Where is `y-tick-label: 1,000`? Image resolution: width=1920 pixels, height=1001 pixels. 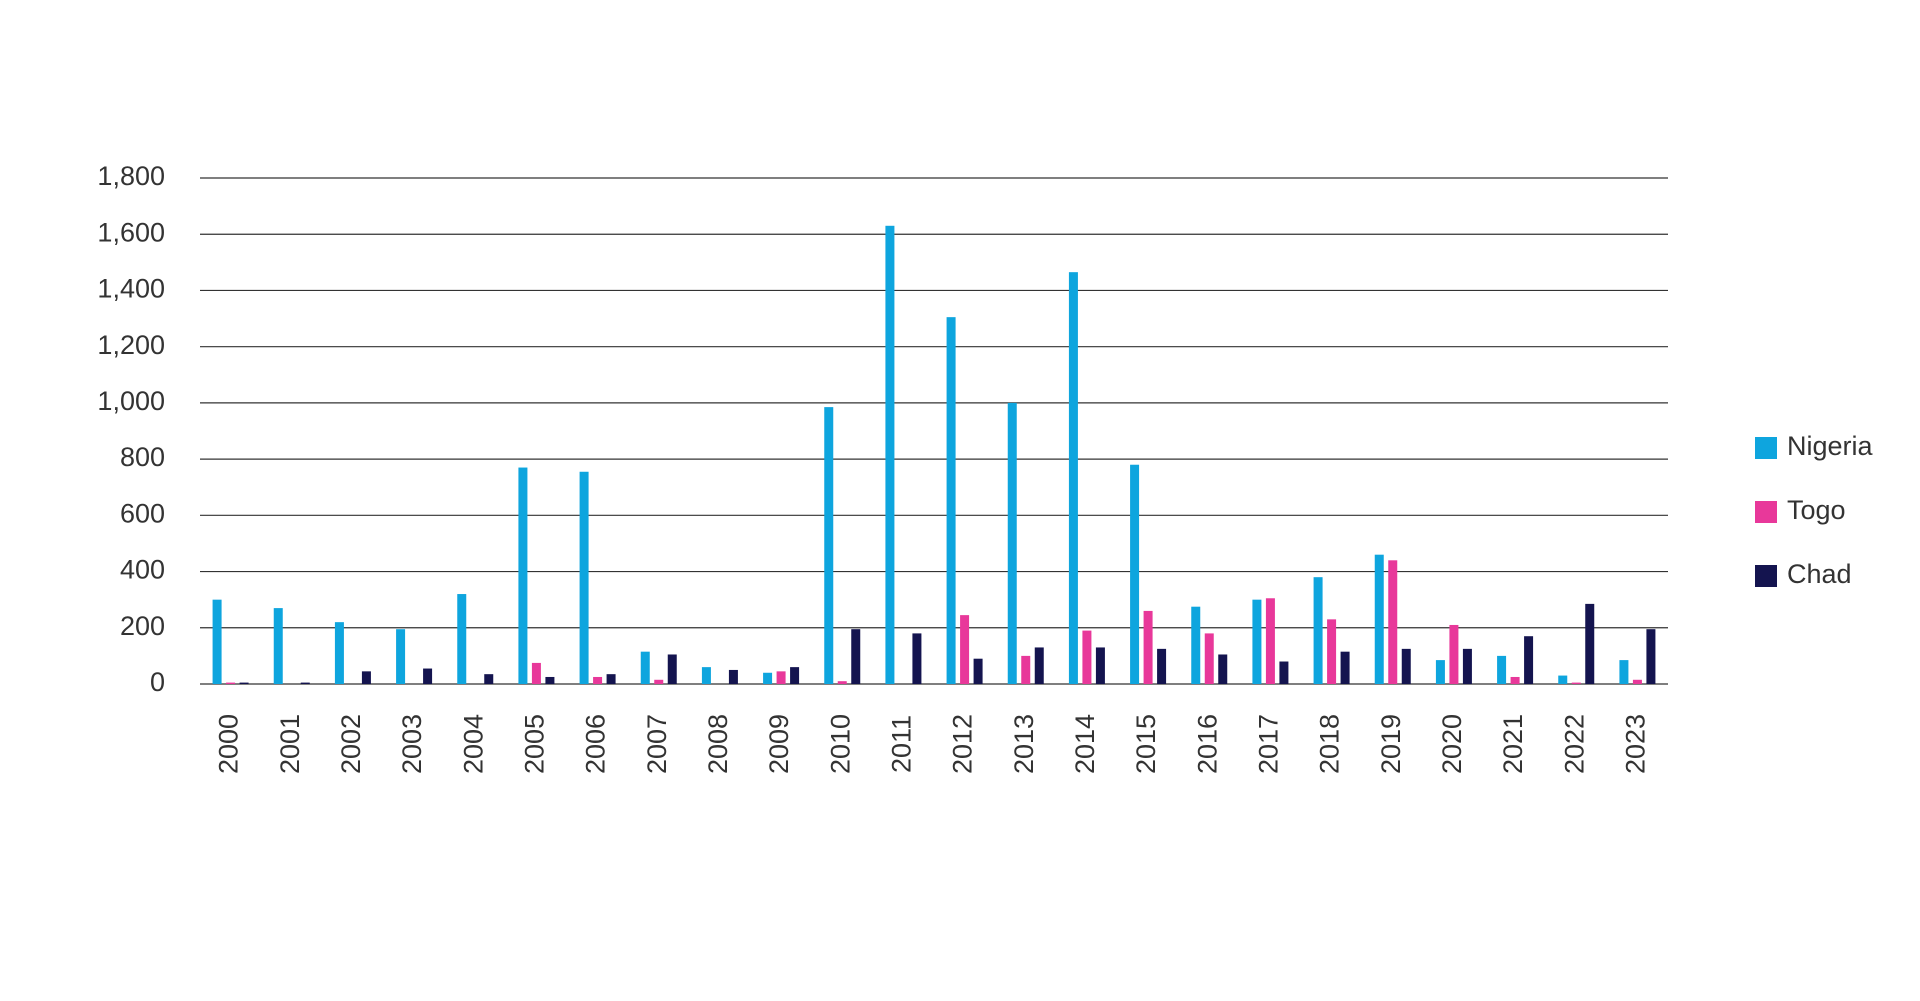 y-tick-label: 1,000 is located at coordinates (131, 401).